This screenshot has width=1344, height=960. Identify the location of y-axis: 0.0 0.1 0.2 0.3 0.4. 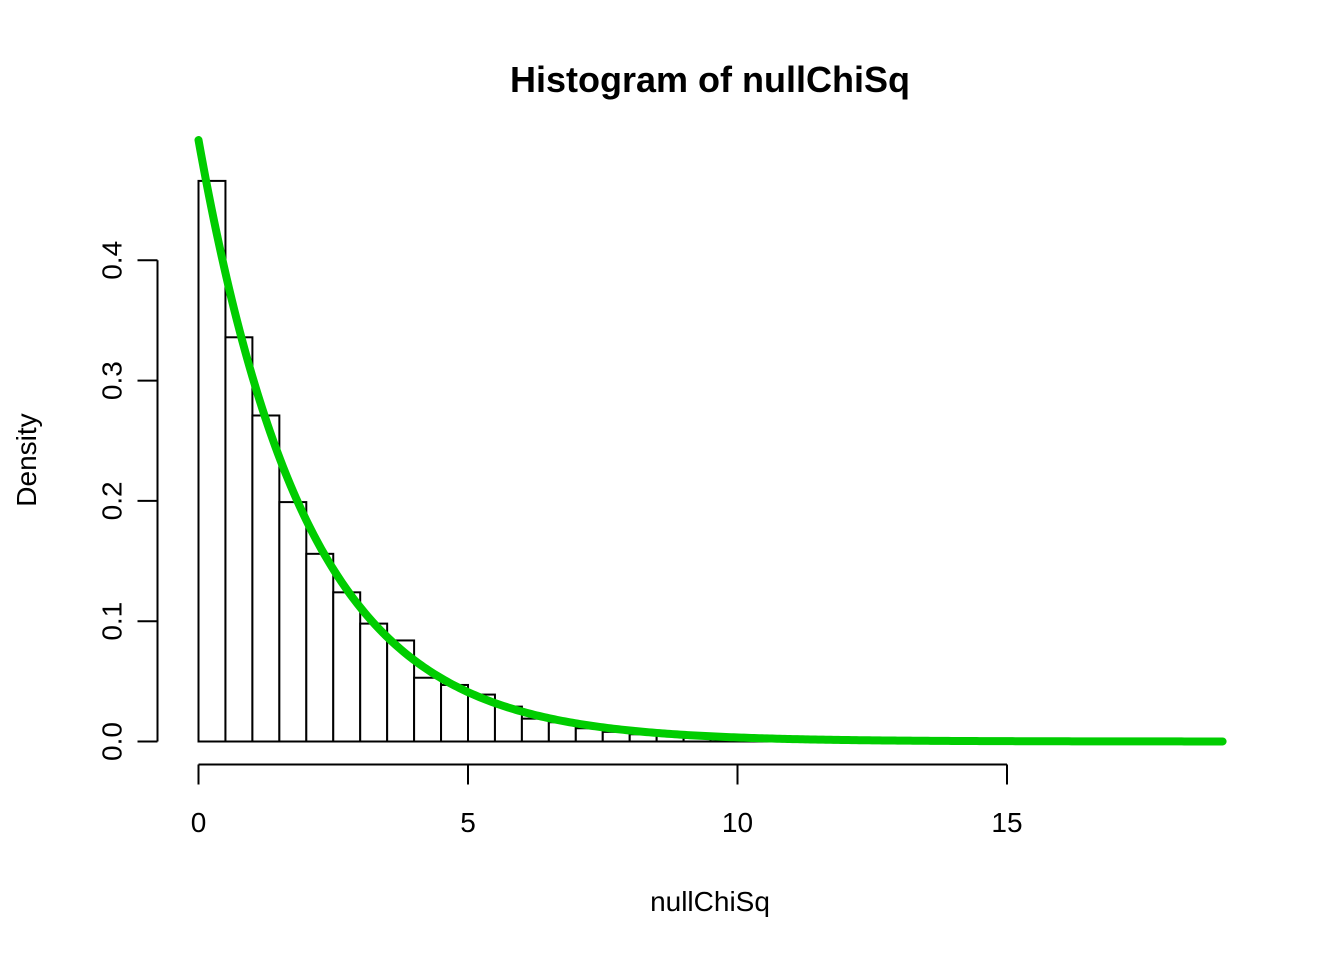
(127, 501).